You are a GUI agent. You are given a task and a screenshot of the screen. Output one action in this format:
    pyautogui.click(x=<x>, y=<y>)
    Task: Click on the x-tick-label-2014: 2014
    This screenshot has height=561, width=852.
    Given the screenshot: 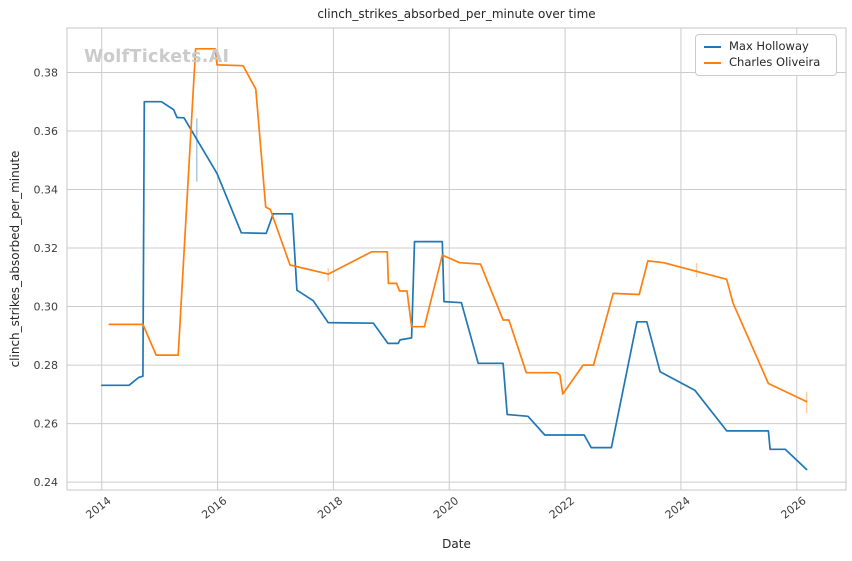 What is the action you would take?
    pyautogui.click(x=99, y=507)
    